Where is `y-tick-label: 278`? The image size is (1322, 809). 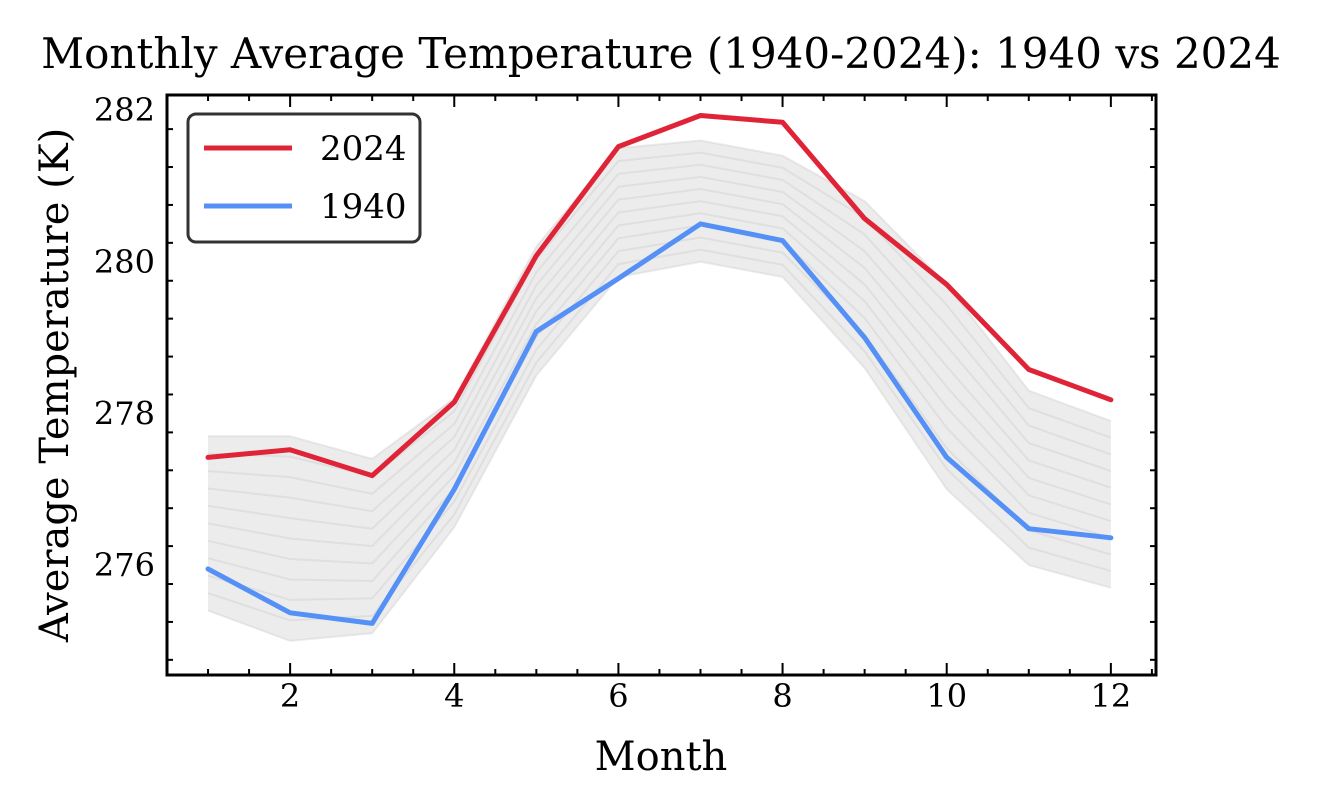 y-tick-label: 278 is located at coordinates (124, 413).